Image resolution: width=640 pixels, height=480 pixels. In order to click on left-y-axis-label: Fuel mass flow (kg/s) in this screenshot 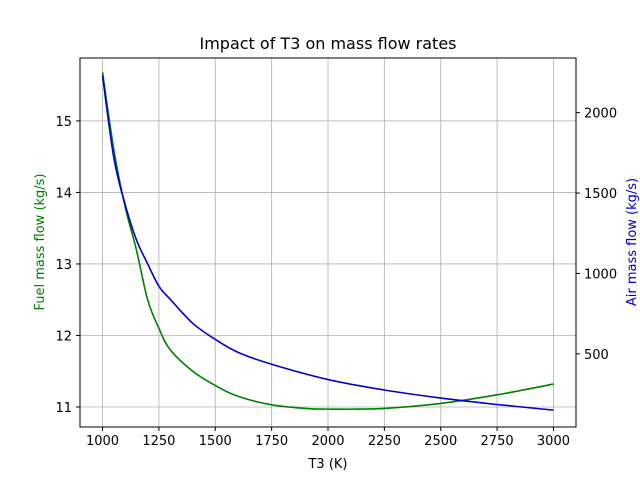, I will do `click(40, 241)`.